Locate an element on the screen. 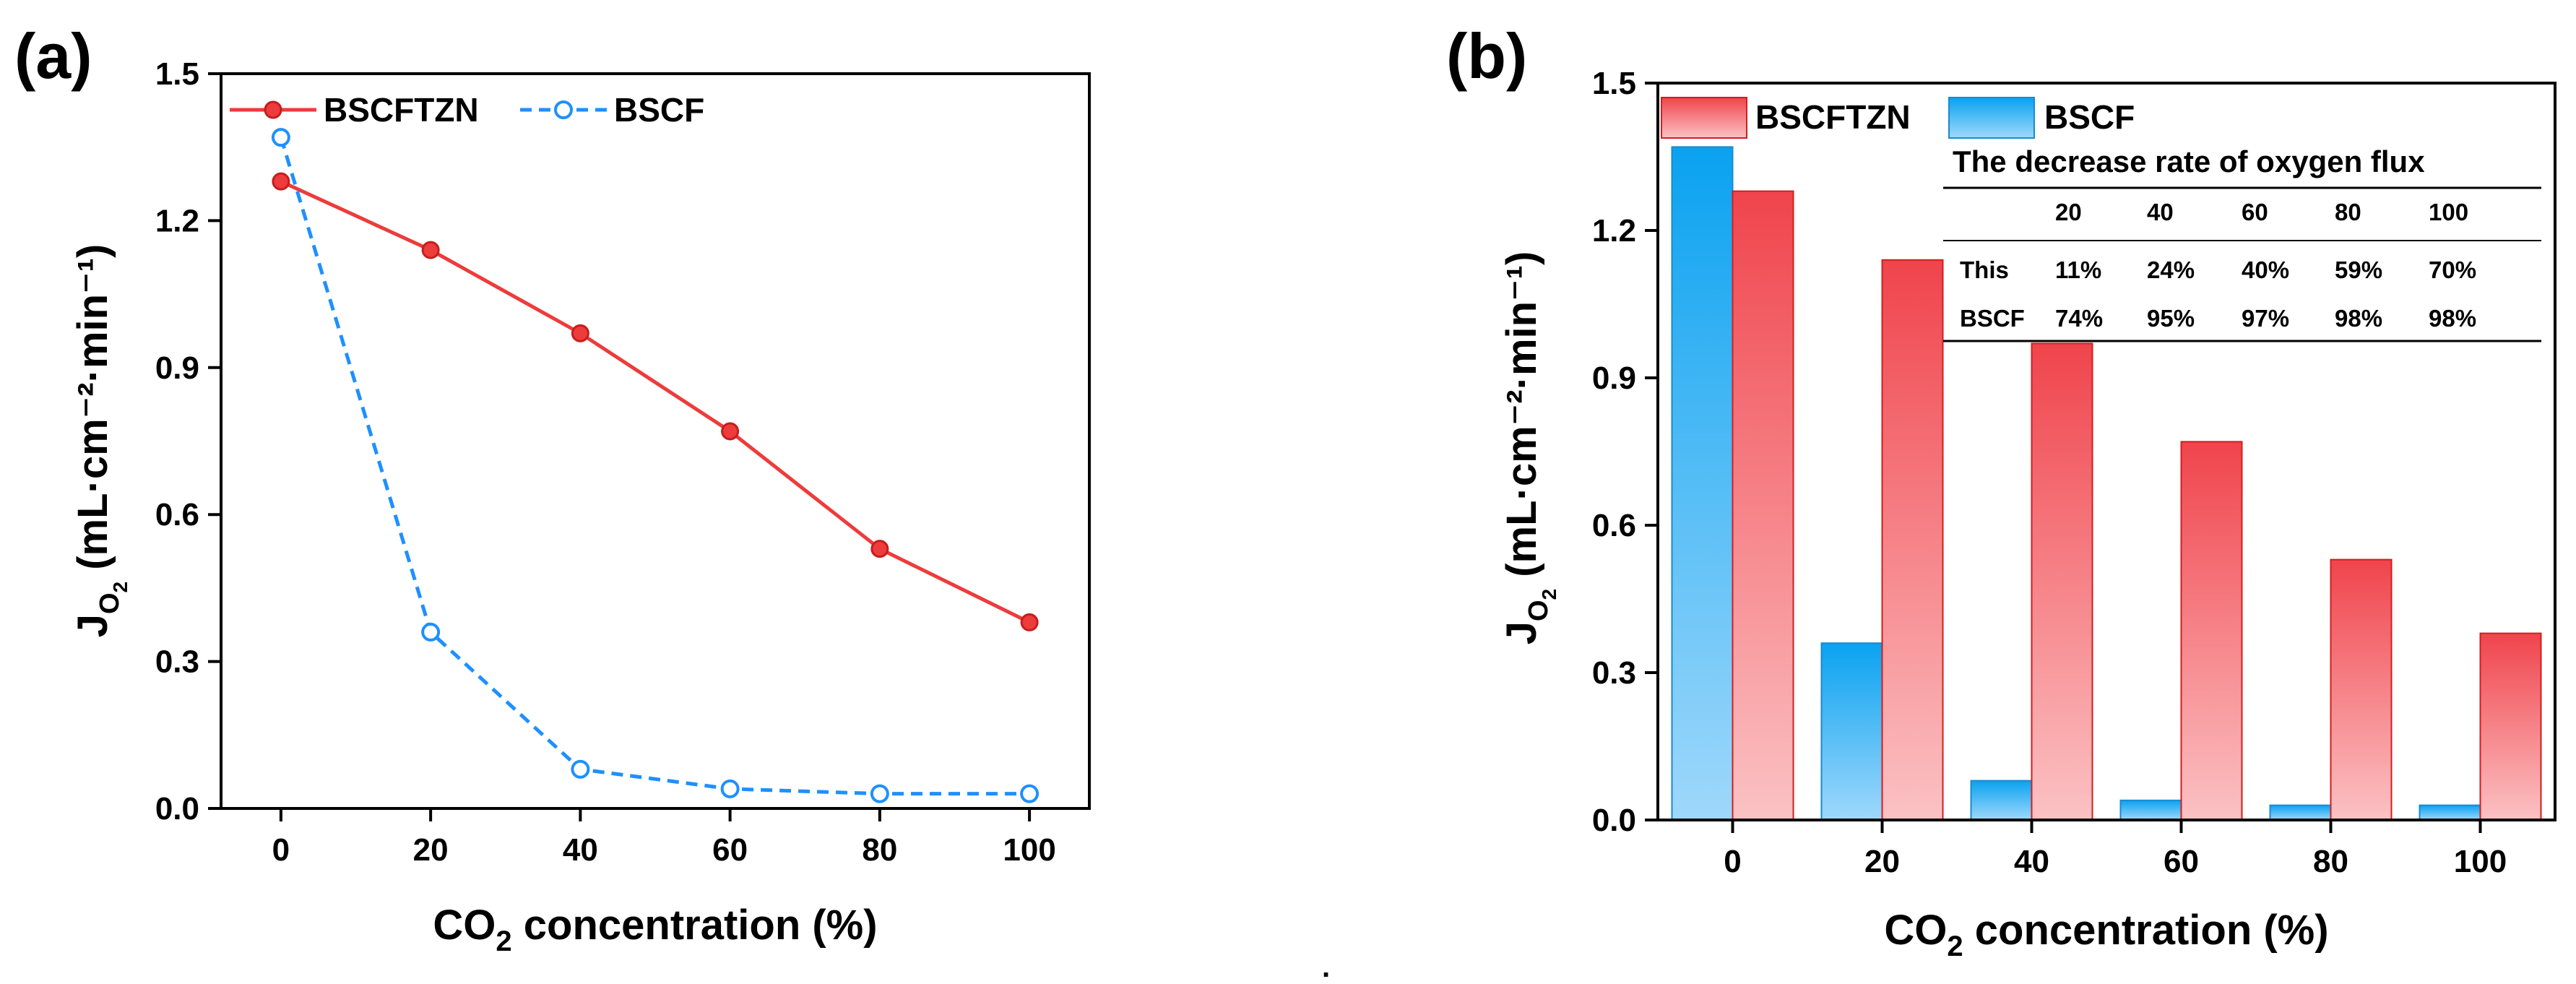  panel-a-y-axis: 0.0 0.3 0.6 0.9 1.2 1.5 is located at coordinates (188, 441).